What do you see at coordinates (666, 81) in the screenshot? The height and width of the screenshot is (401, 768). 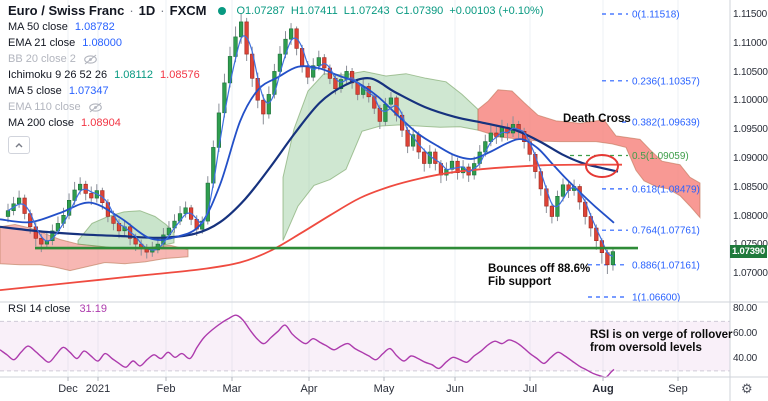 I see `fib-level-label: 0.236(1.10357)` at bounding box center [666, 81].